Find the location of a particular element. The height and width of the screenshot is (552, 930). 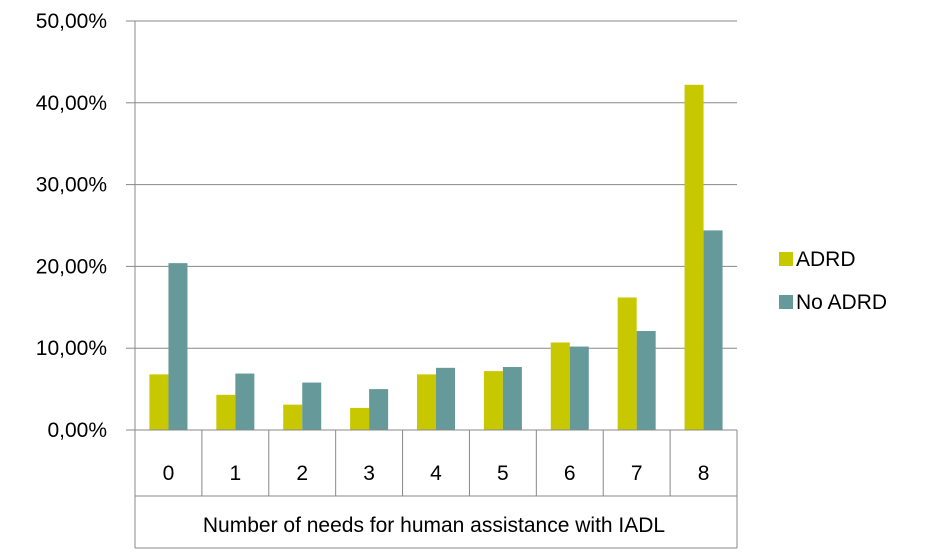

x-category-labels: 0 1 2 3 4 5 6 7 8 is located at coordinates (436, 473).